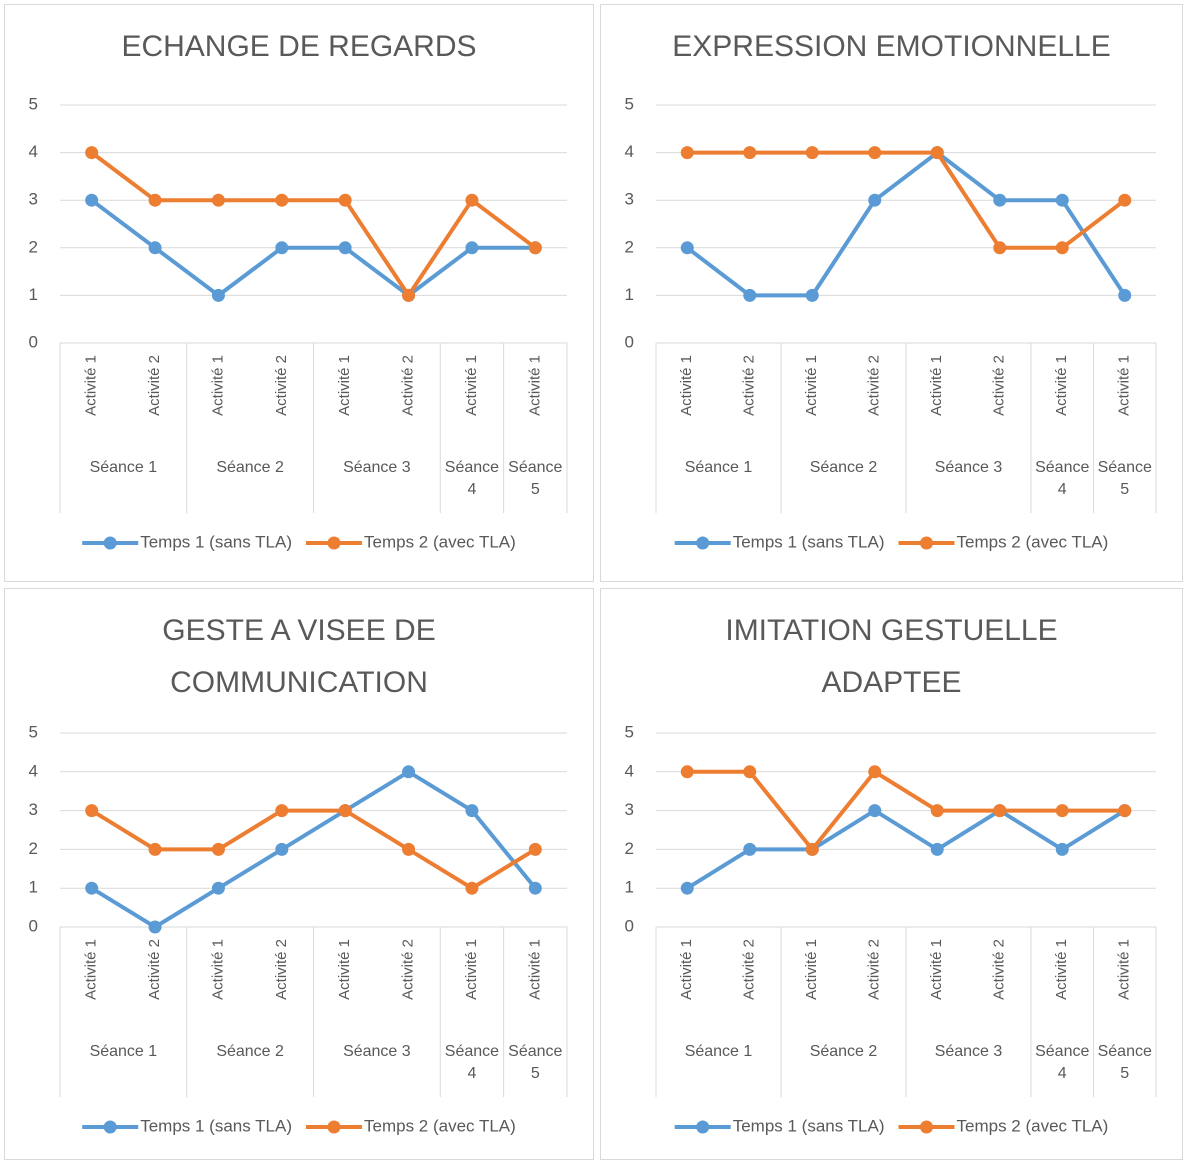  What do you see at coordinates (299, 541) in the screenshot?
I see `legend: Temps 1 (sans TLA) Temps 2 (avec TLA)` at bounding box center [299, 541].